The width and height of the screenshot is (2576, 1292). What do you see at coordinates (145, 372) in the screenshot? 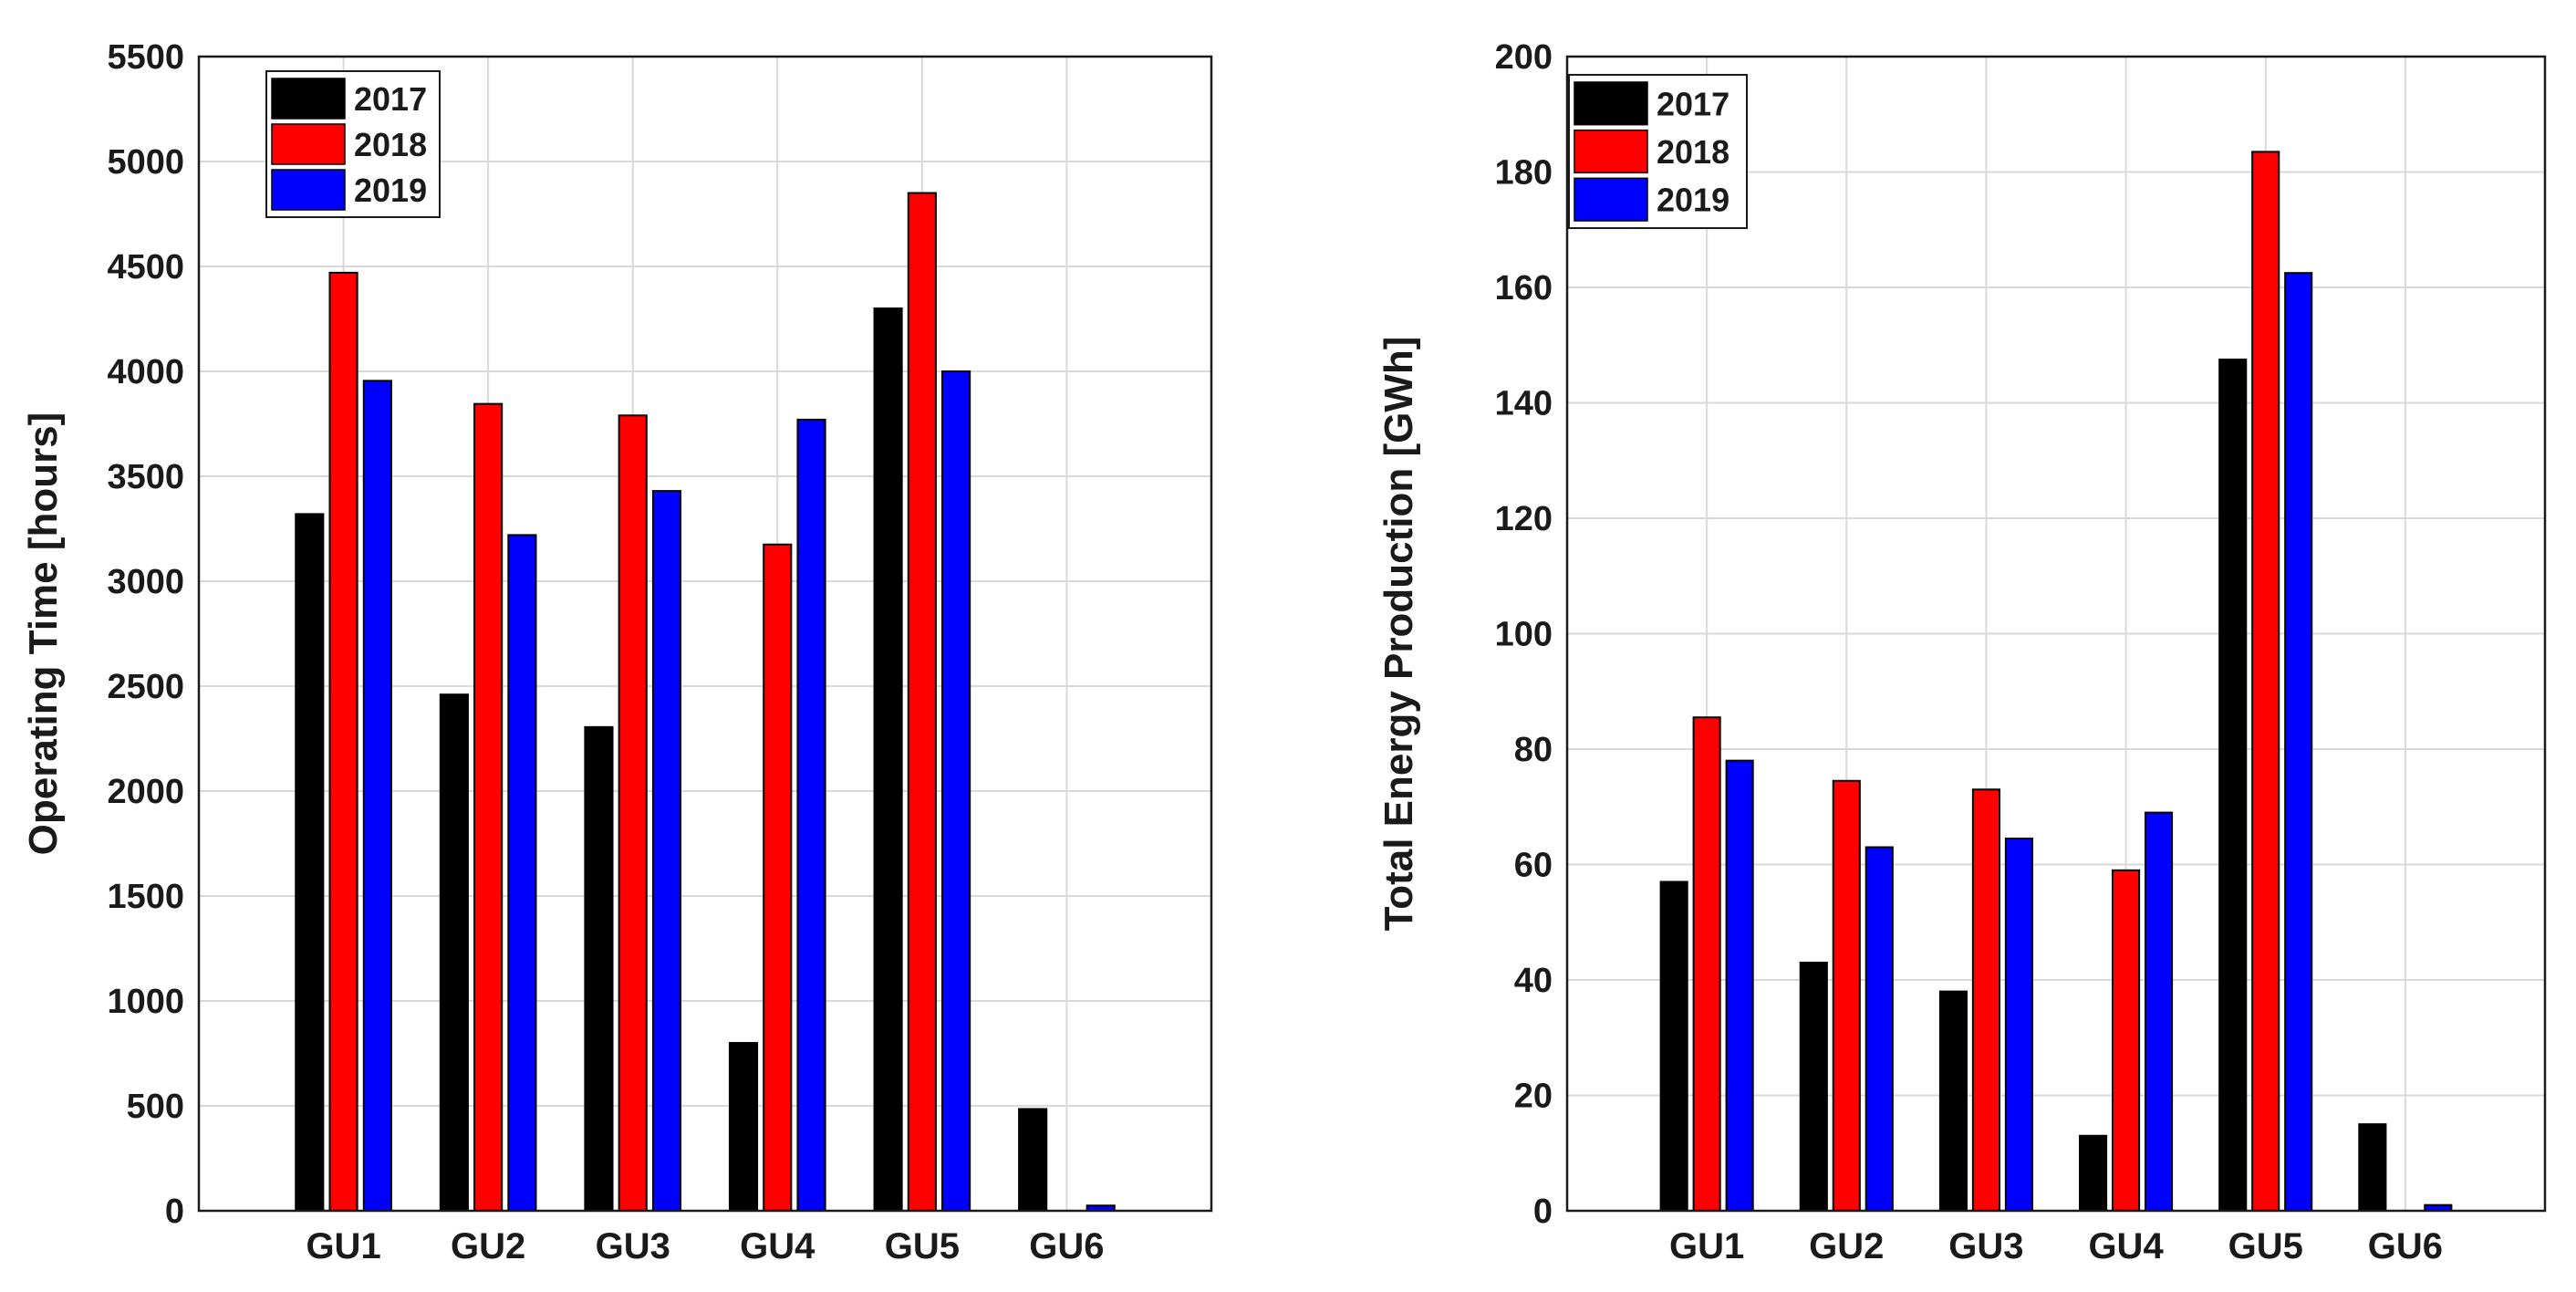
I see `y-tick-label: 4000` at bounding box center [145, 372].